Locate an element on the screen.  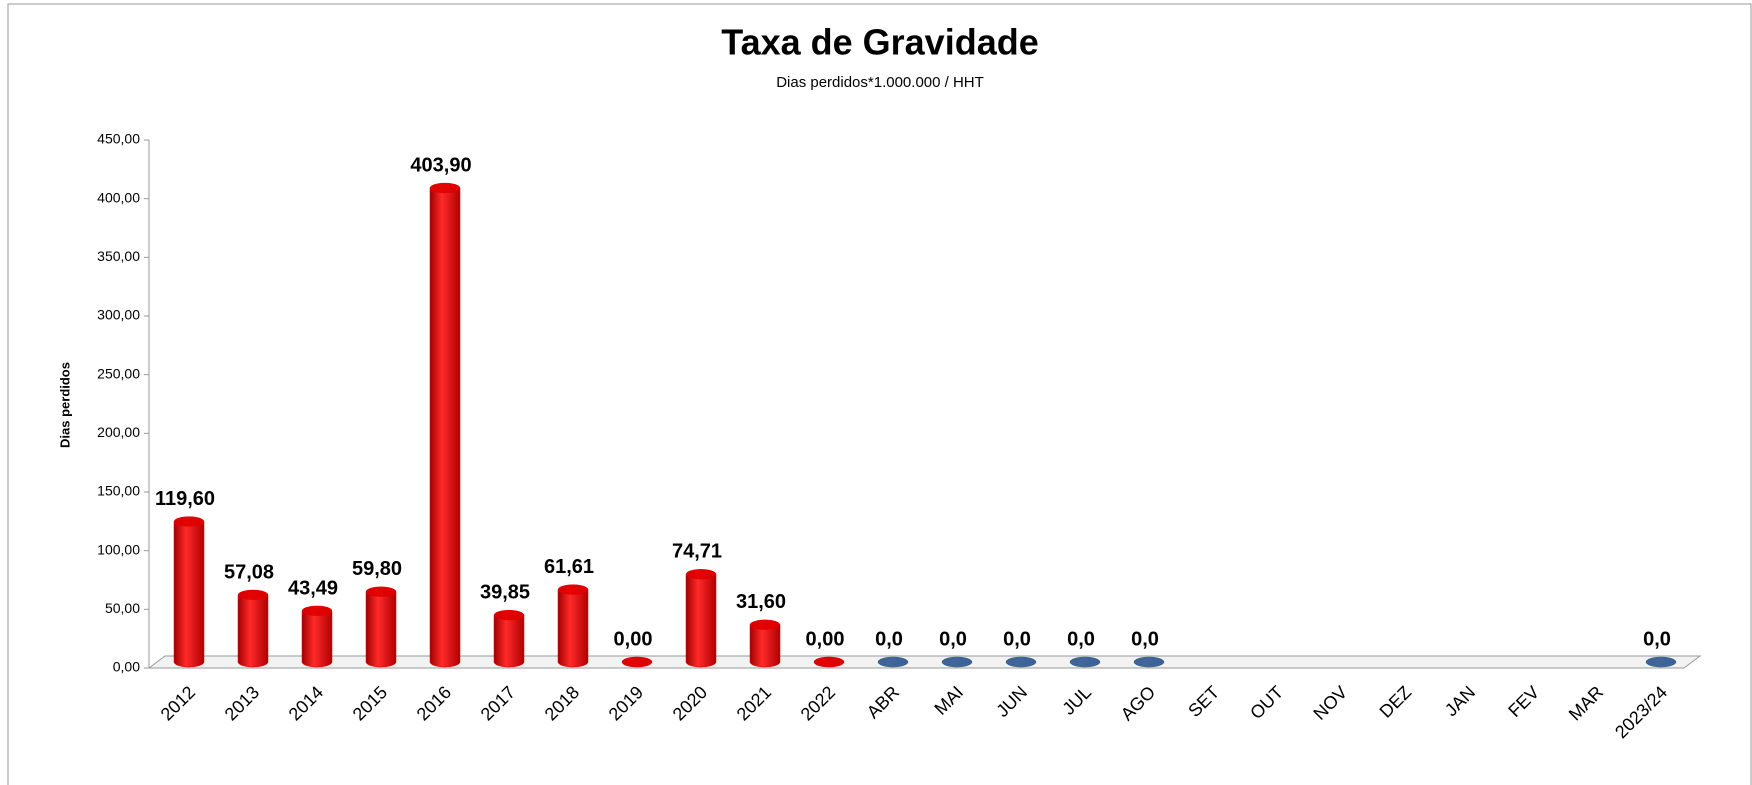
chart-title: Taxa de Gravidade is located at coordinates (879, 42).